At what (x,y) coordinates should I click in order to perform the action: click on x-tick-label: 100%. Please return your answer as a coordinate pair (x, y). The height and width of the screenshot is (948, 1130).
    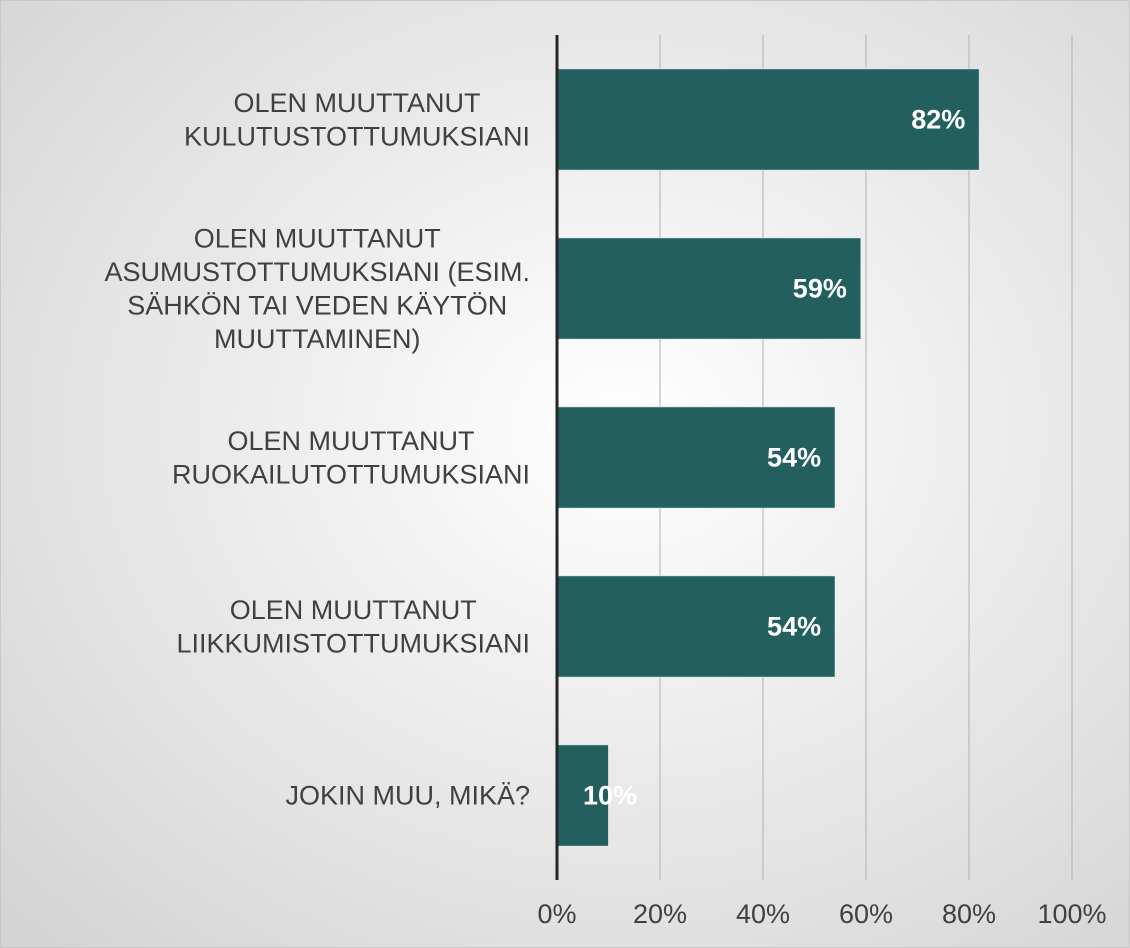
    Looking at the image, I should click on (1071, 914).